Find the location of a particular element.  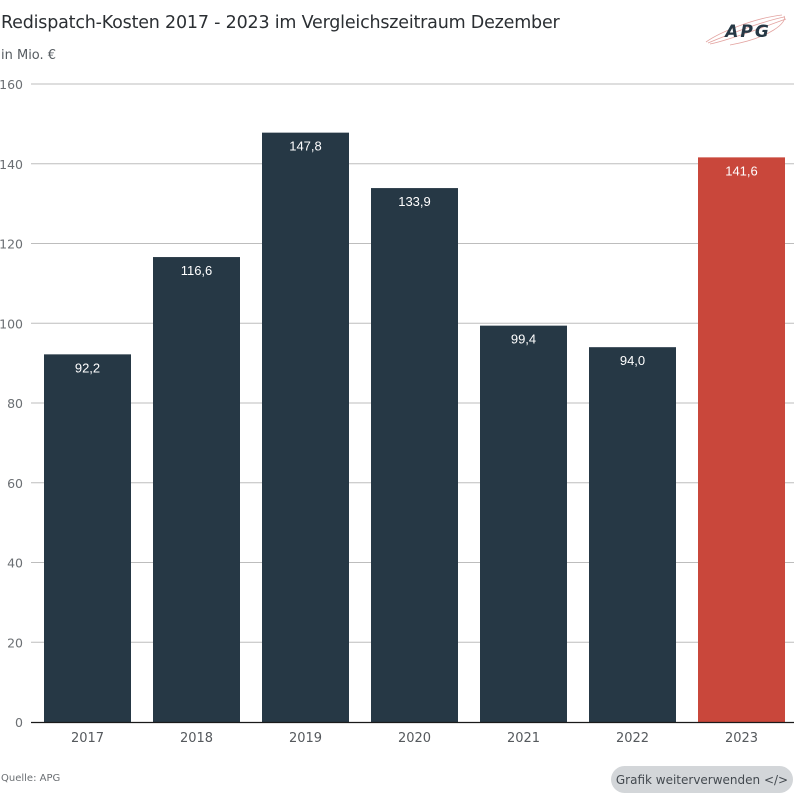

x-tick-label-2017: 2017 is located at coordinates (87, 738).